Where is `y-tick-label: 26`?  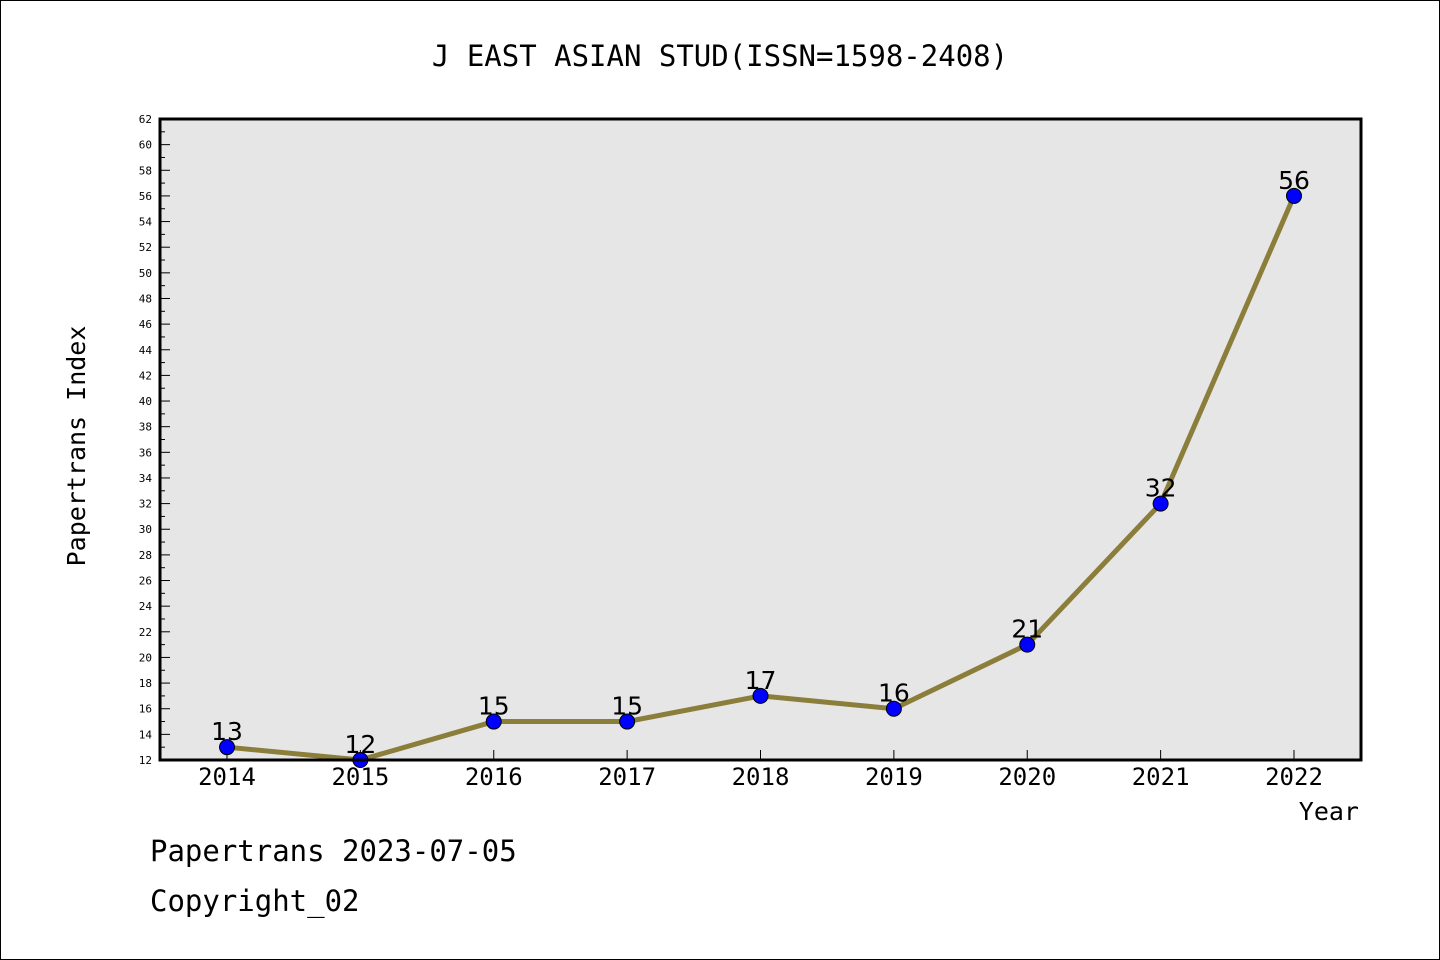
y-tick-label: 26 is located at coordinates (145, 581).